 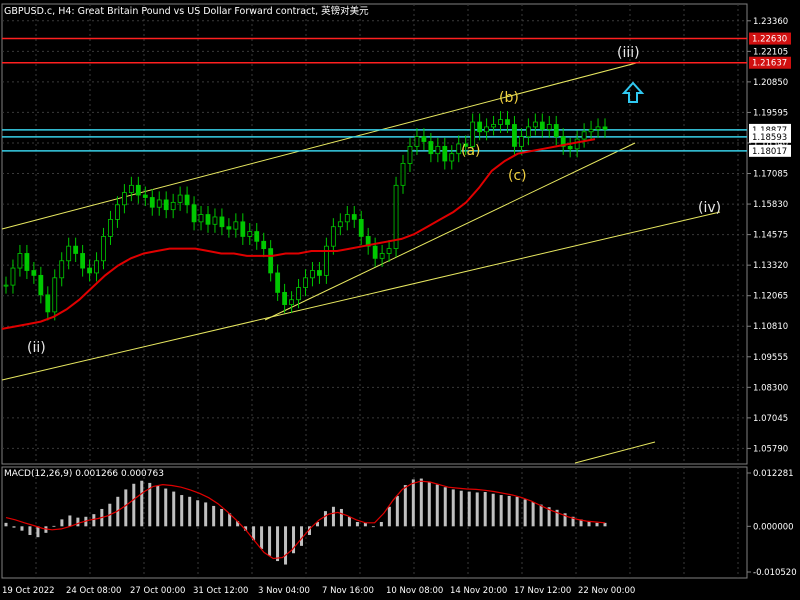 I want to click on wave-label: (iv), so click(x=709, y=208).